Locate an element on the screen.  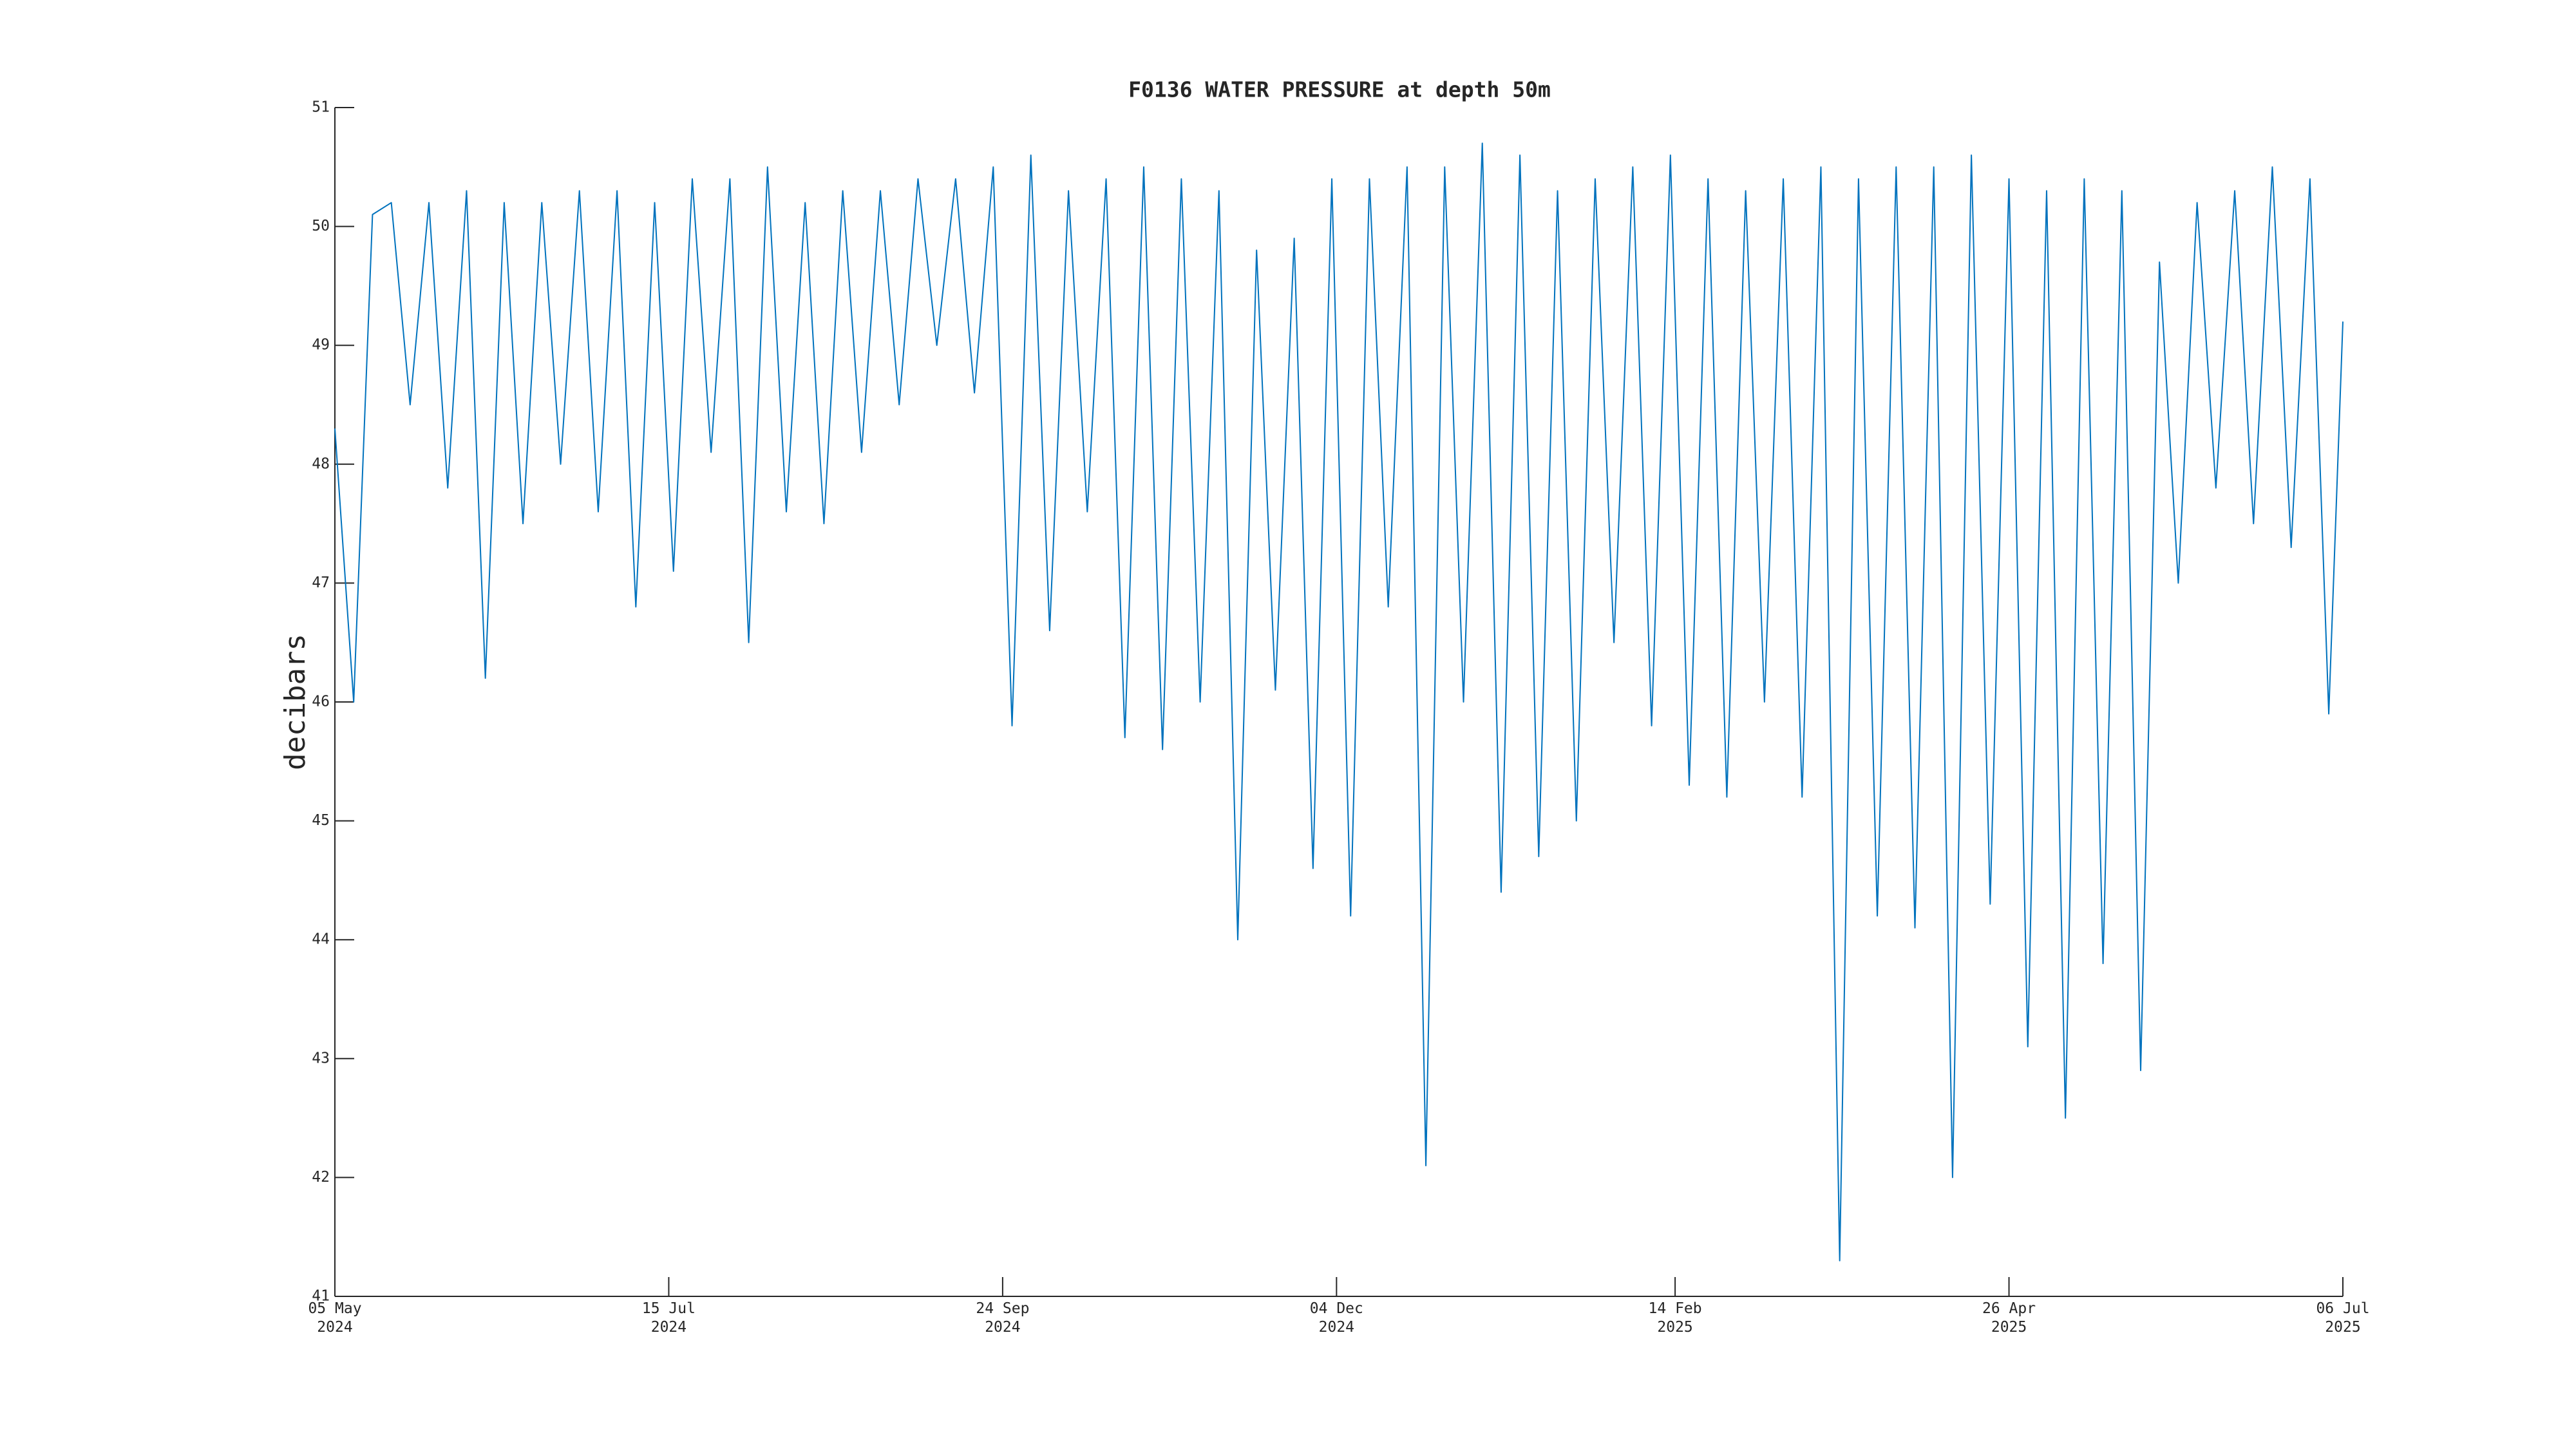
x-tick-label: 15 Jul 2024 is located at coordinates (668, 1318).